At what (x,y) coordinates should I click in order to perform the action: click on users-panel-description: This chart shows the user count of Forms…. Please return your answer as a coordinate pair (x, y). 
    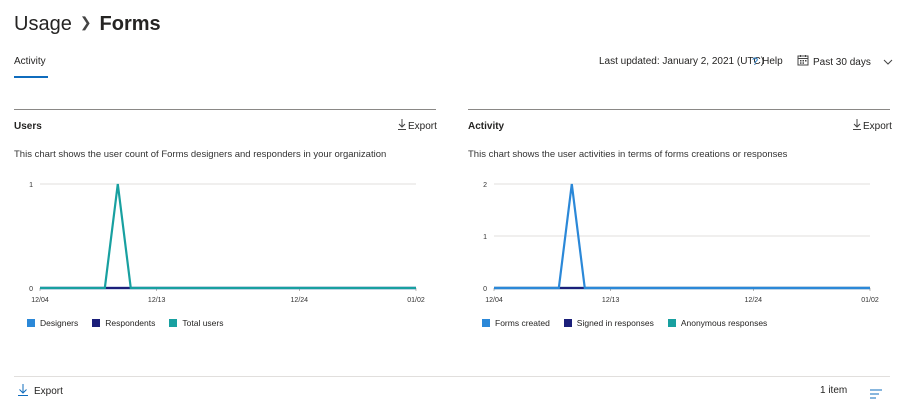
    Looking at the image, I should click on (200, 154).